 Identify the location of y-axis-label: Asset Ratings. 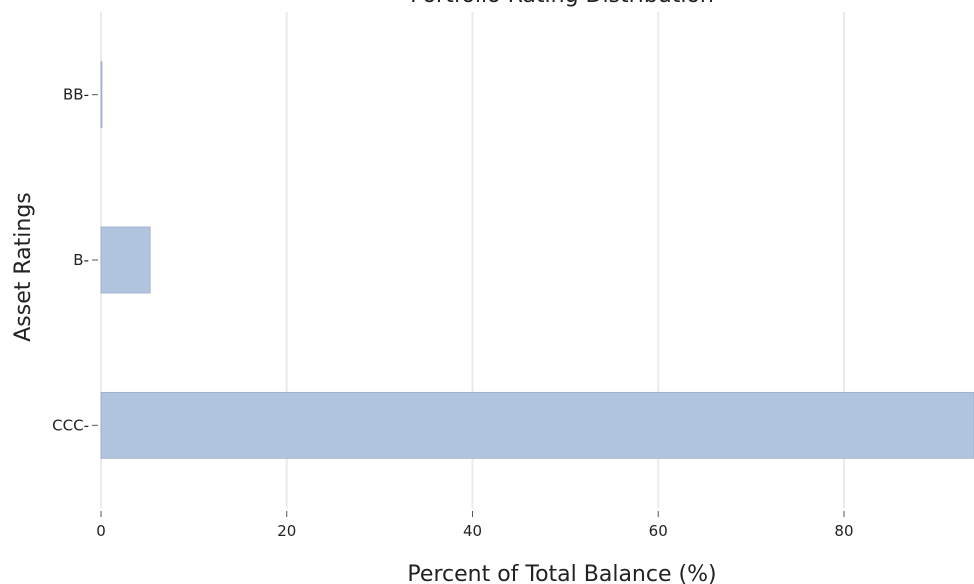
(23, 267).